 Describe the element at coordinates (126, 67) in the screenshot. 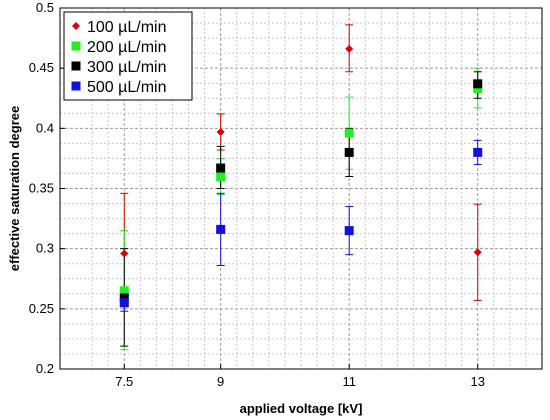

I see `legend-label: 300 µL/min` at that location.